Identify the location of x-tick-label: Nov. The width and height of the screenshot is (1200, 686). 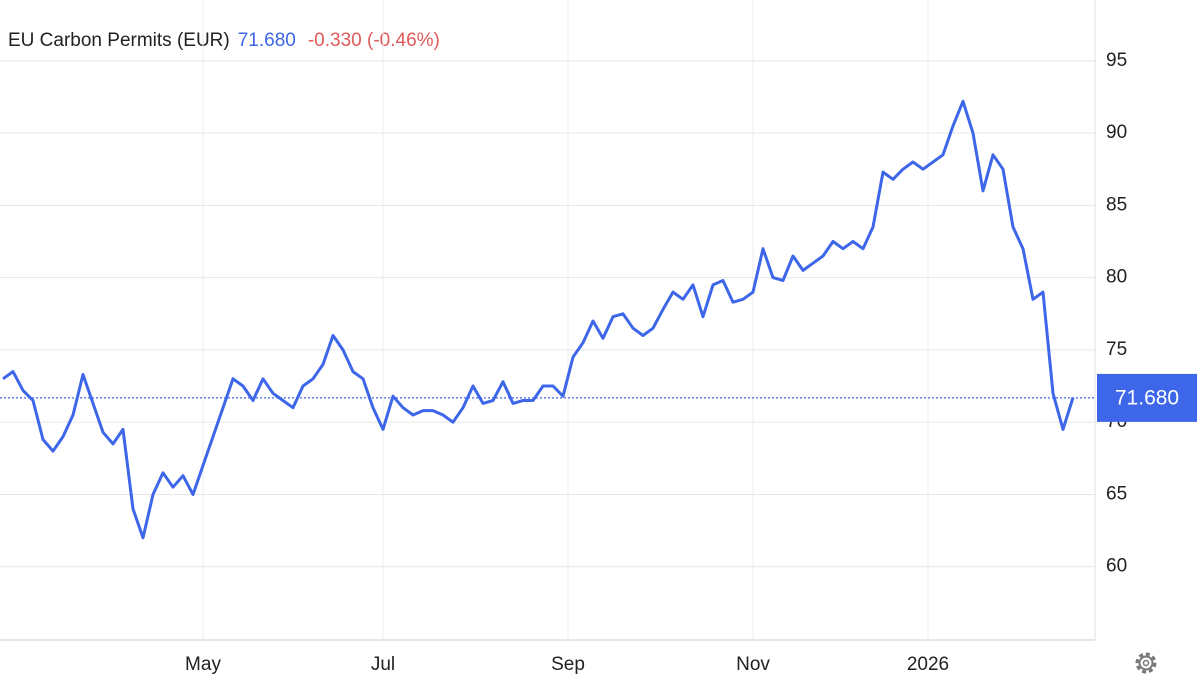
(753, 664).